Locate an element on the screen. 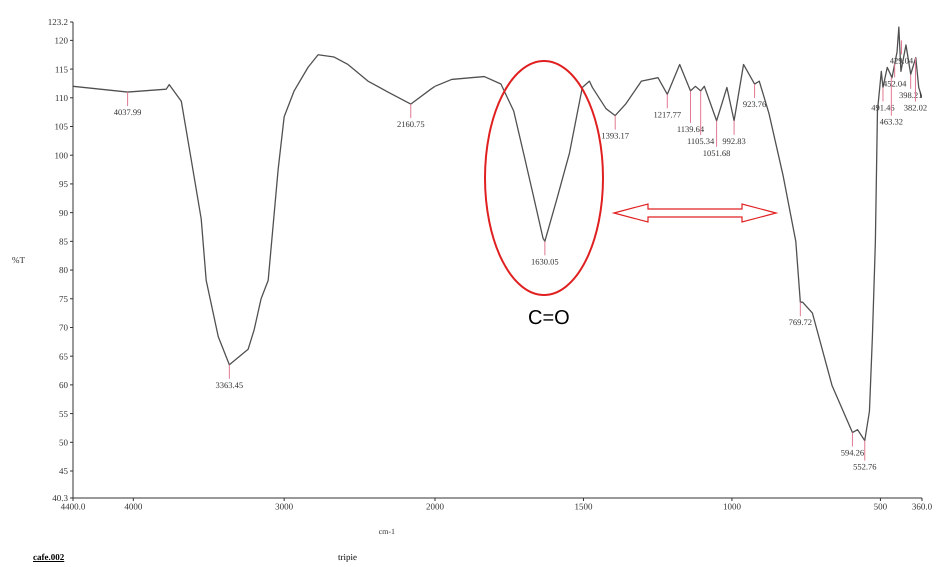 The image size is (942, 567). annotation: 1105.34 is located at coordinates (701, 141).